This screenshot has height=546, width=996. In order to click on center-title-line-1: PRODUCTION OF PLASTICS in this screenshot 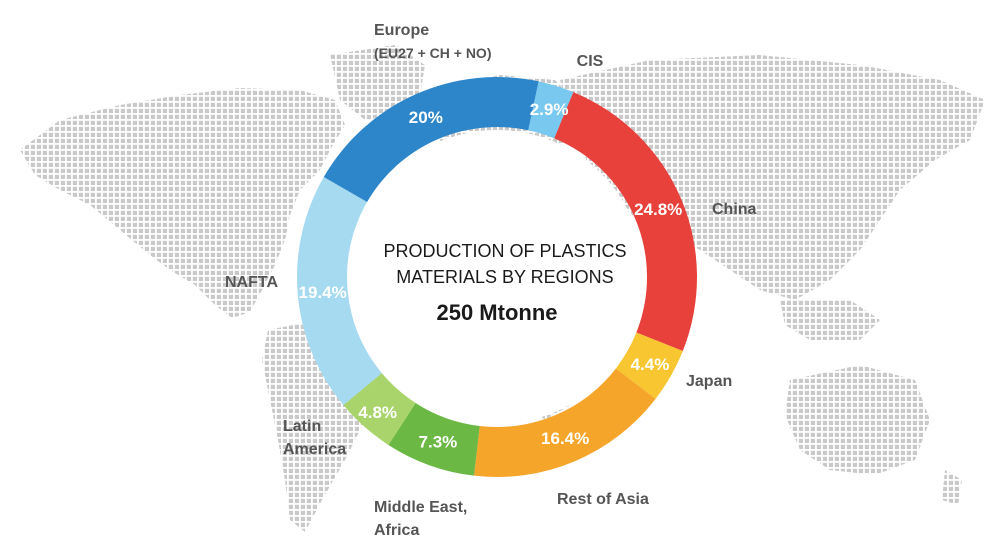, I will do `click(504, 251)`.